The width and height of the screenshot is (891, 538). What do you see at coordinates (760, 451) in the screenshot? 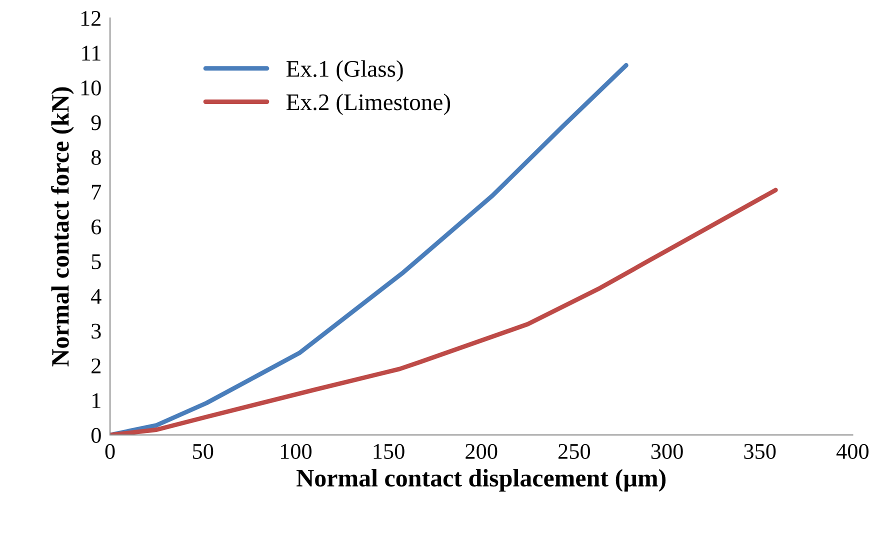
I see `x-tick-label: 350` at bounding box center [760, 451].